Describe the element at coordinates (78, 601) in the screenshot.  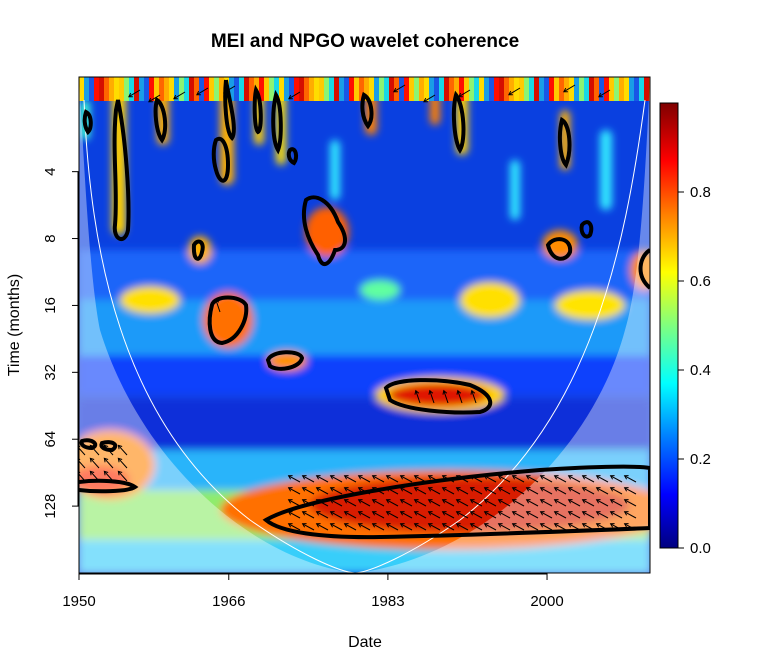
I see `x-tick-label: 1950` at that location.